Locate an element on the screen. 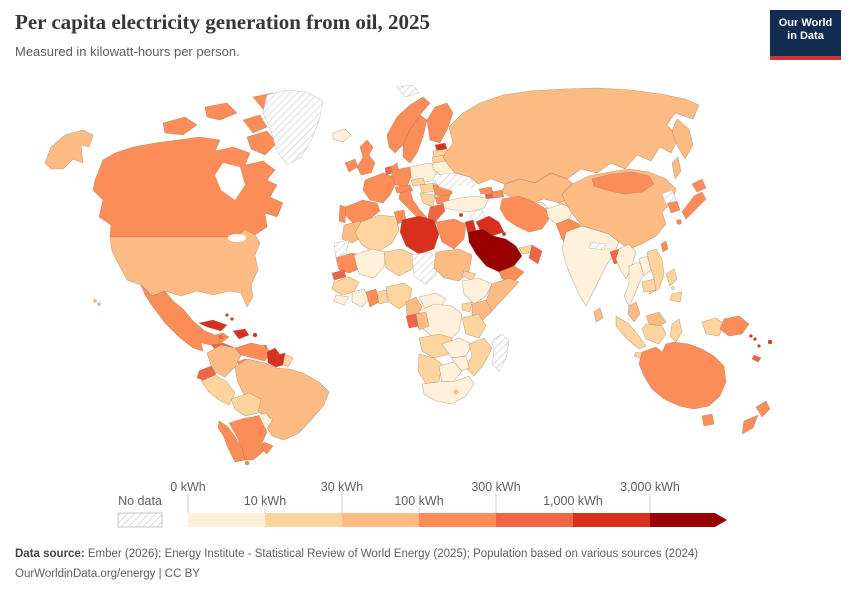 The width and height of the screenshot is (850, 600). country-oman is located at coordinates (535, 254).